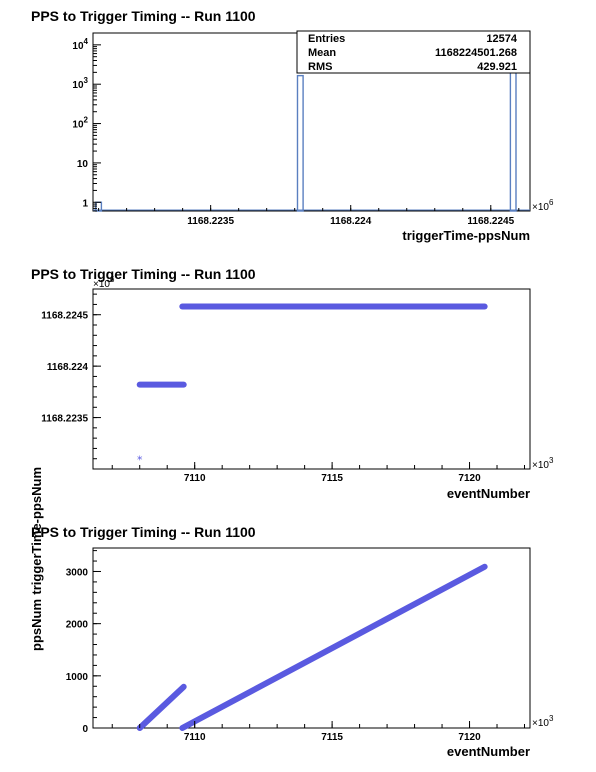 This screenshot has height=772, width=596. Describe the element at coordinates (332, 737) in the screenshot. I see `pps-vs-event-x-tick-label-1: 7115` at that location.